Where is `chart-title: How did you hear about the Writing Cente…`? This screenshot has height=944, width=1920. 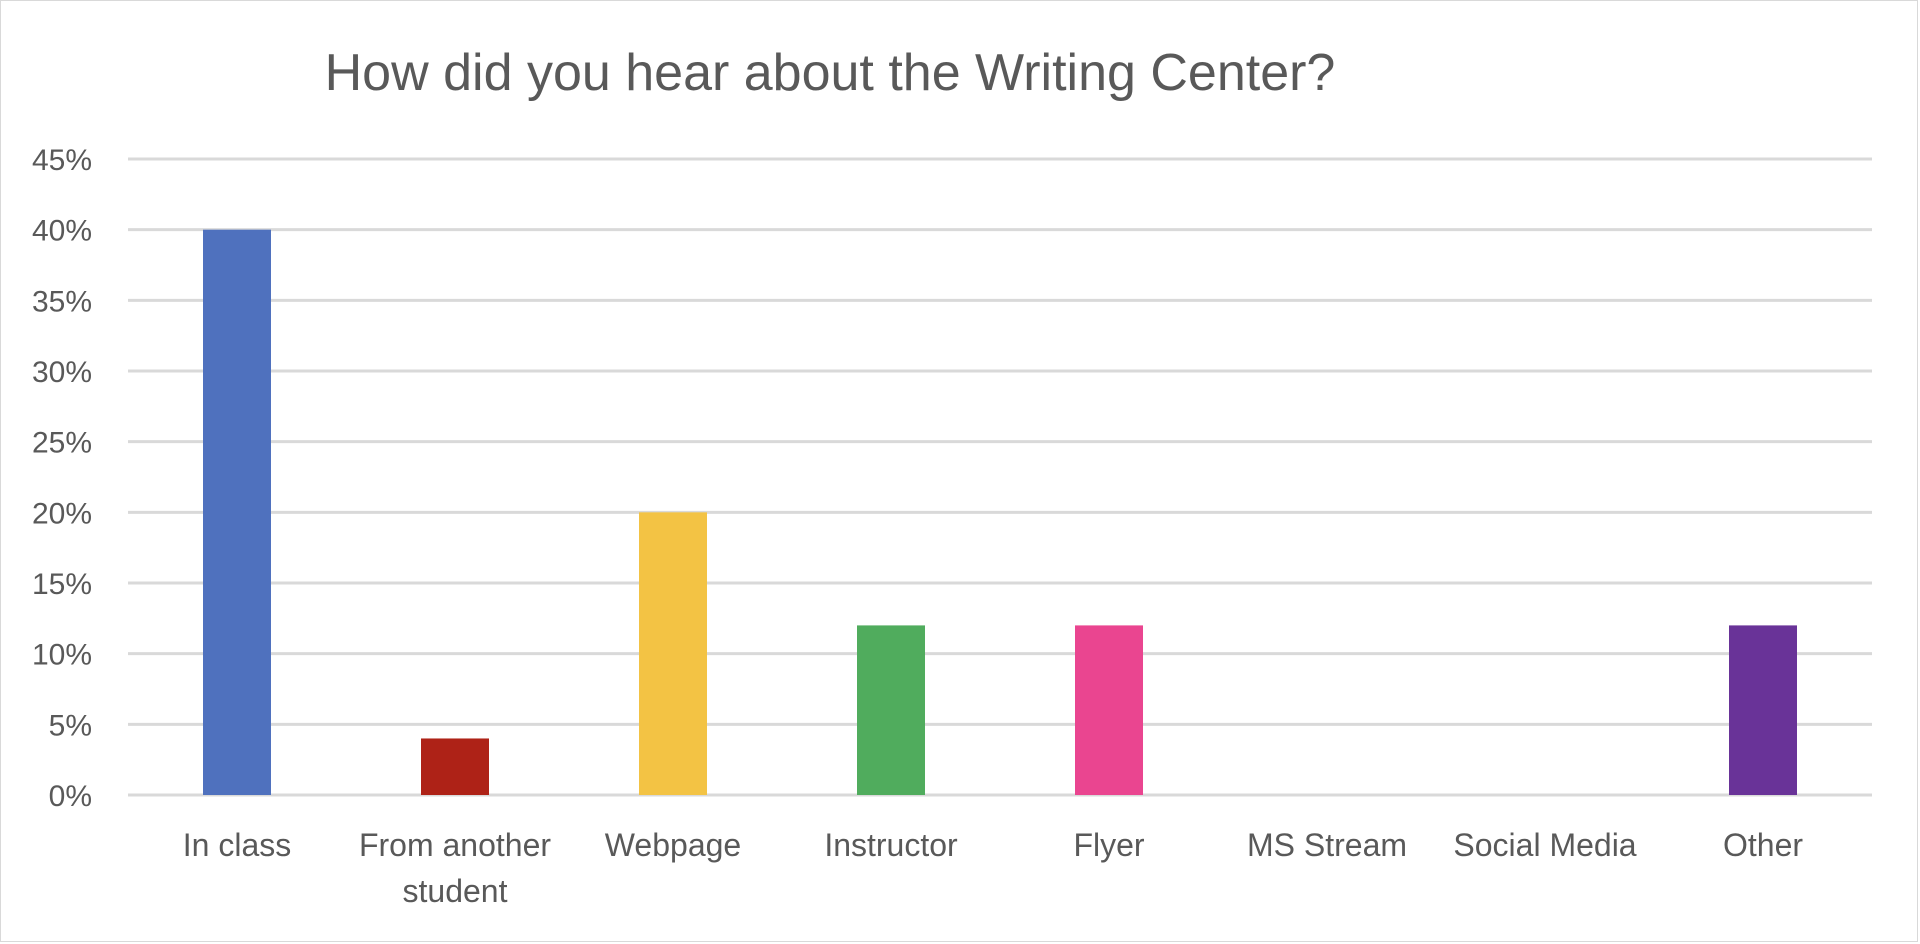 chart-title: How did you hear about the Writing Cente… is located at coordinates (830, 73).